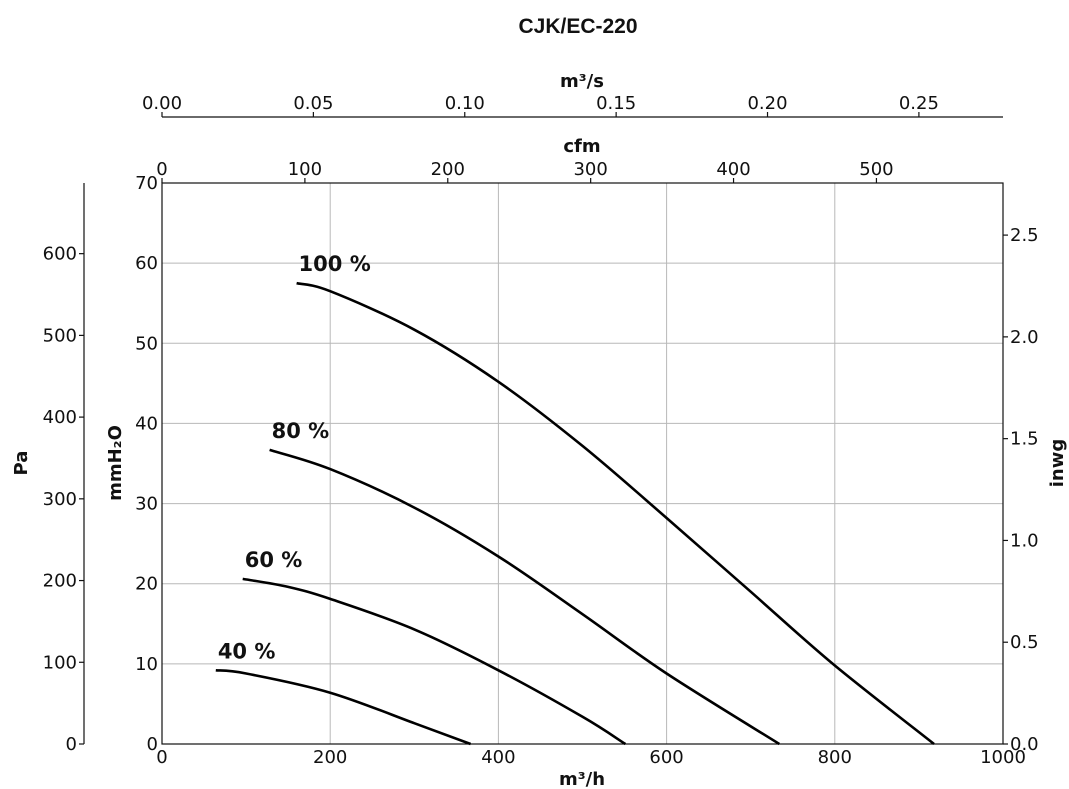 This screenshot has width=1069, height=789. What do you see at coordinates (71, 744) in the screenshot?
I see `y-tick-label-pa: 0` at bounding box center [71, 744].